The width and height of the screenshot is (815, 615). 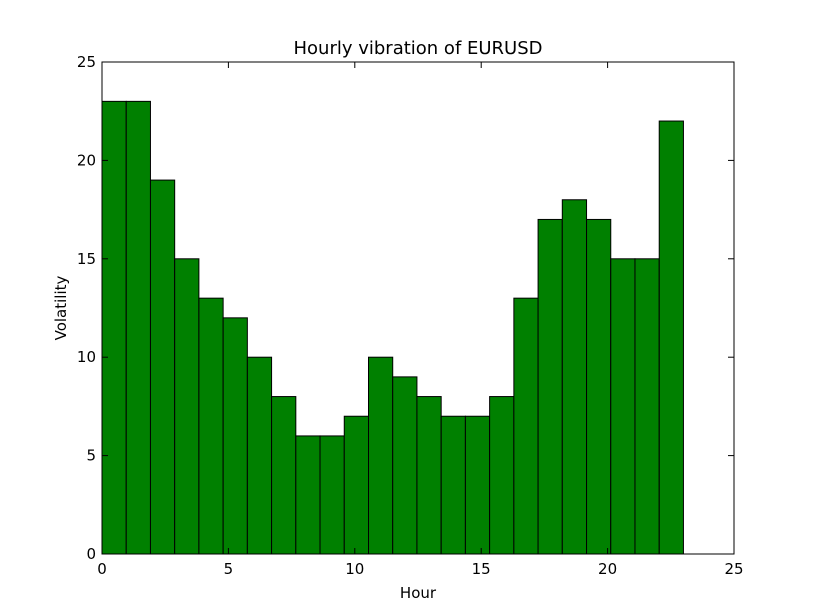 What do you see at coordinates (354, 569) in the screenshot?
I see `x-tick-label-10: 10` at bounding box center [354, 569].